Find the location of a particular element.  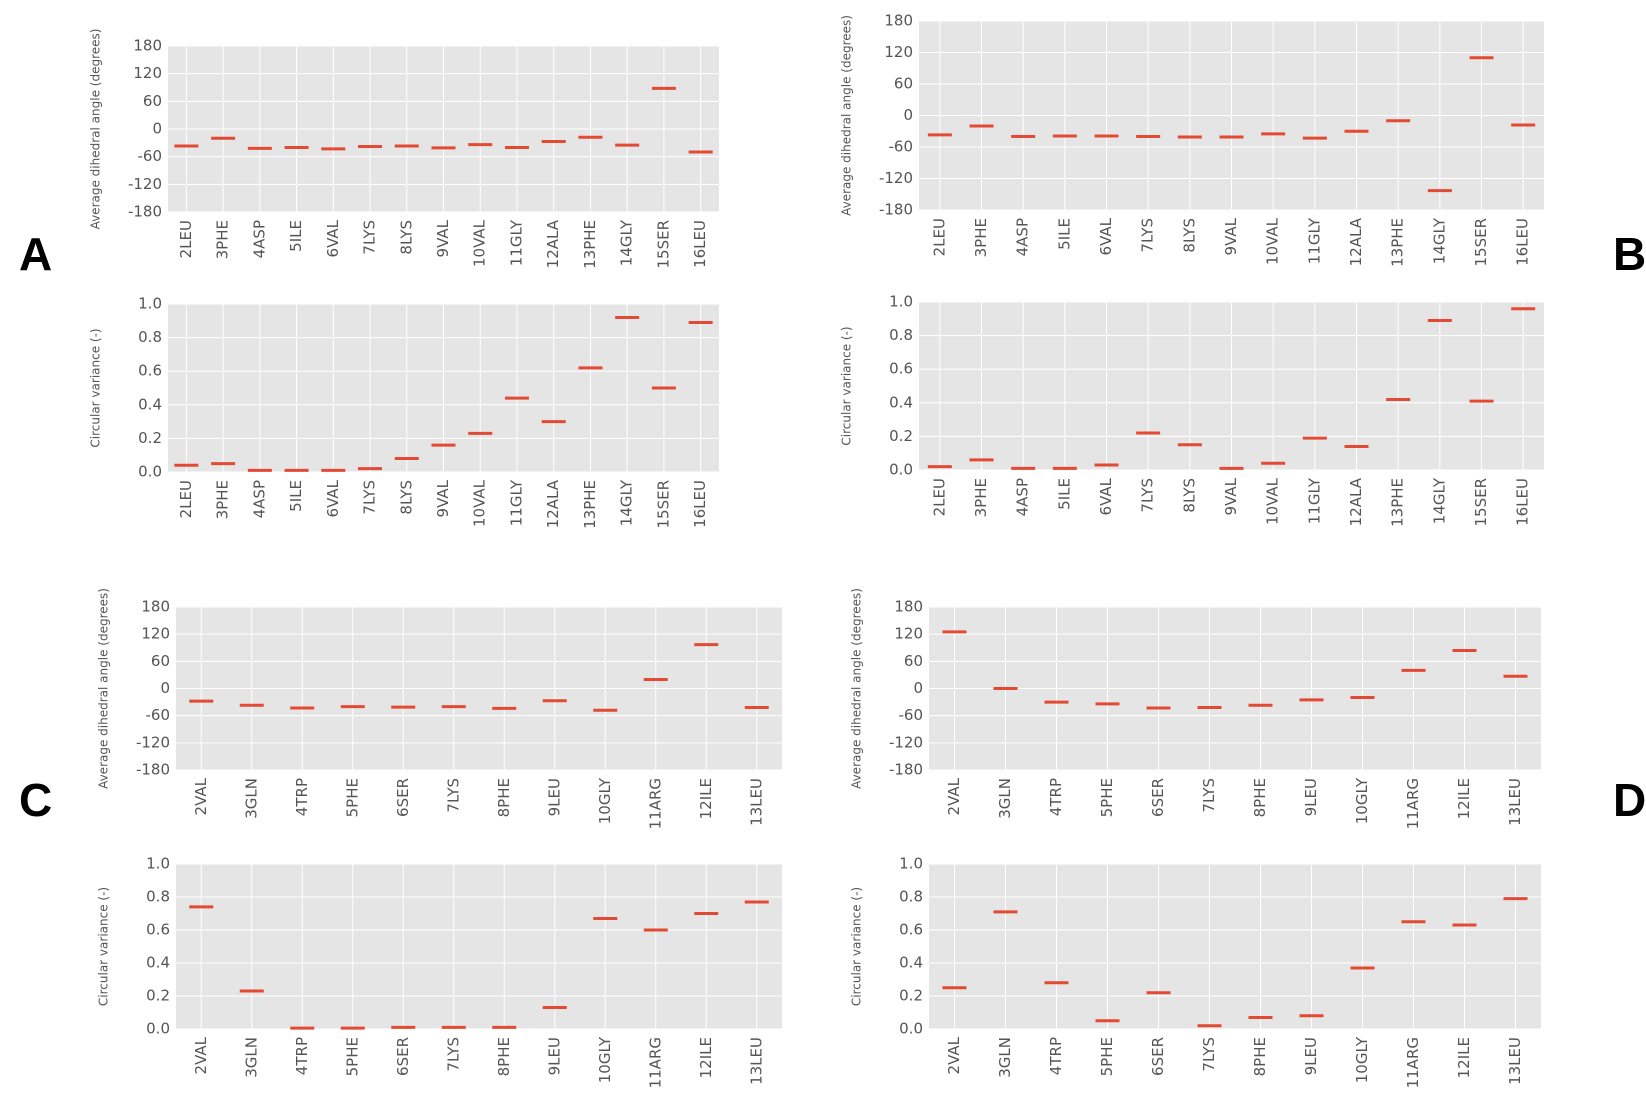

panel-label: A is located at coordinates (35, 254).